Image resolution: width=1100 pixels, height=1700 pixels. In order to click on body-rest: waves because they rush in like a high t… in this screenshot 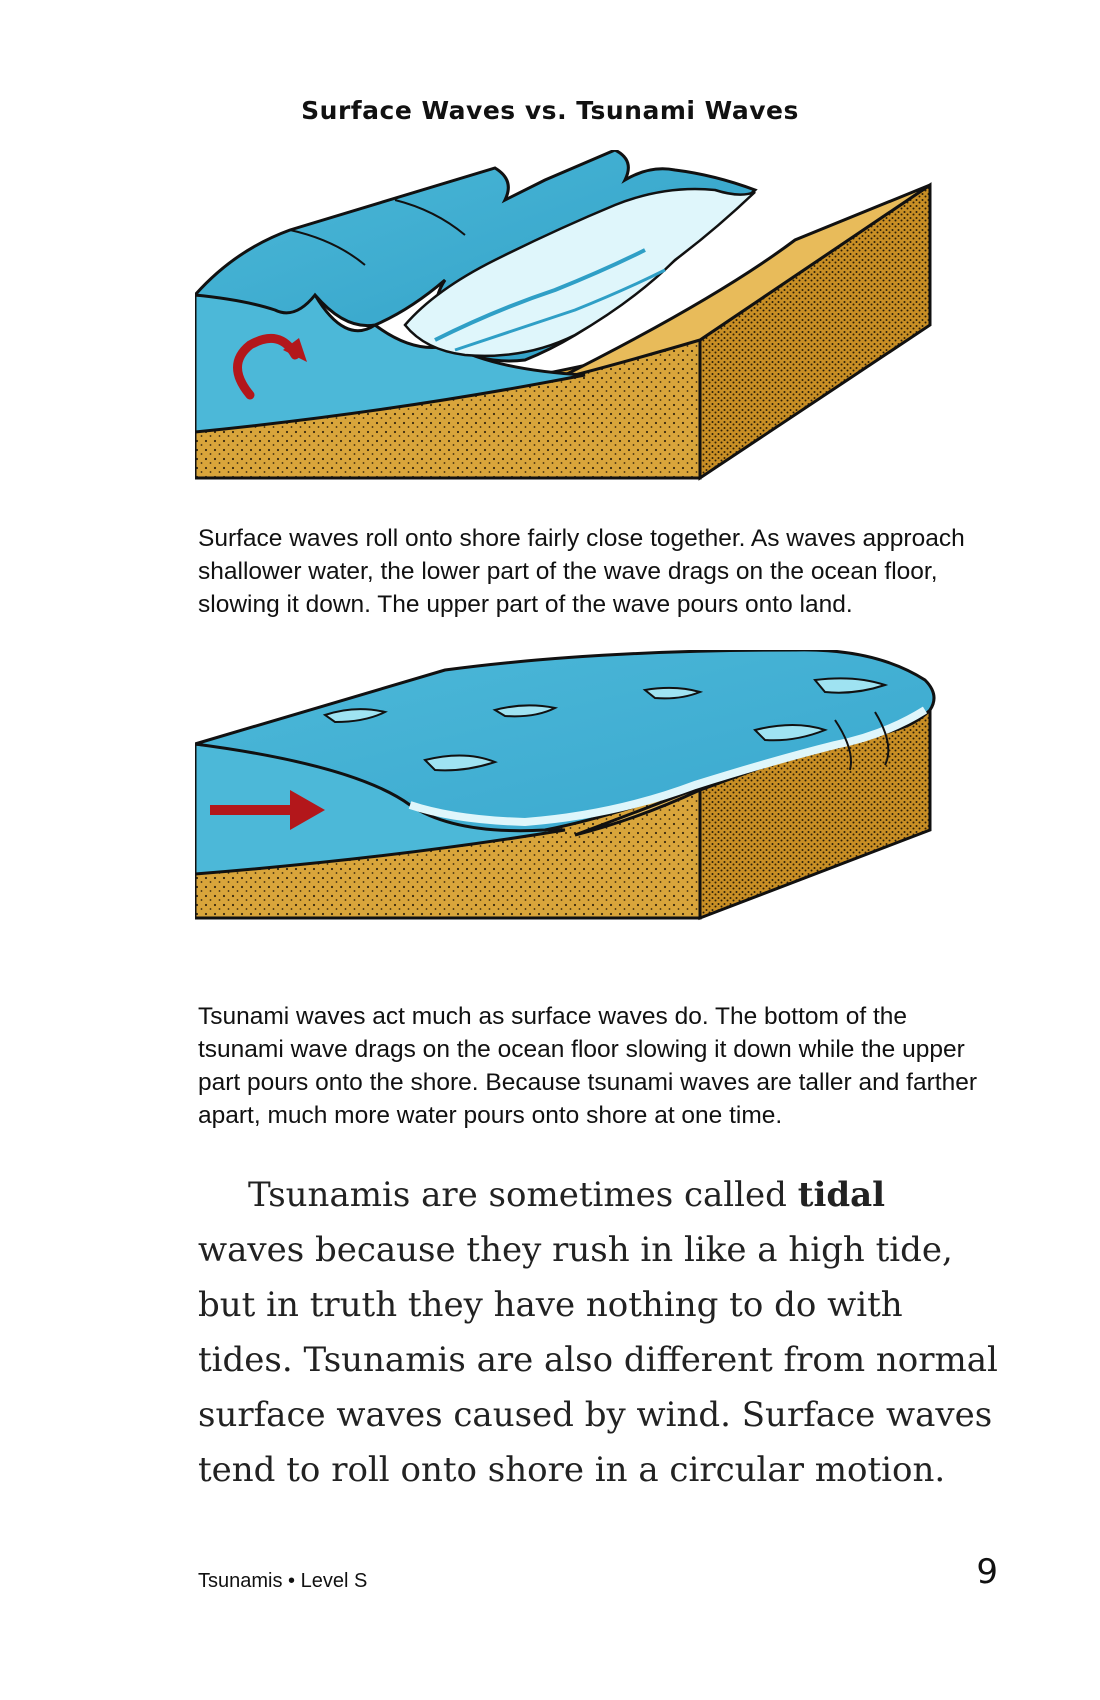, I will do `click(598, 1360)`.